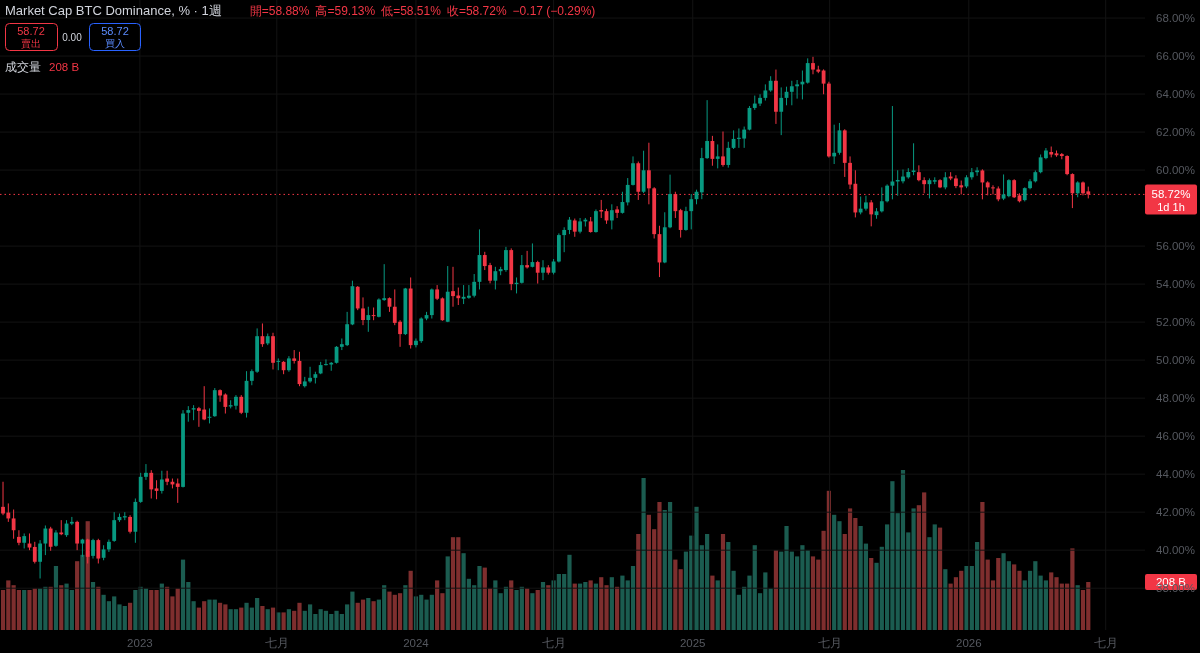 This screenshot has width=1200, height=653. Describe the element at coordinates (1175, 550) in the screenshot. I see `y-tick-label: 40.00%` at that location.